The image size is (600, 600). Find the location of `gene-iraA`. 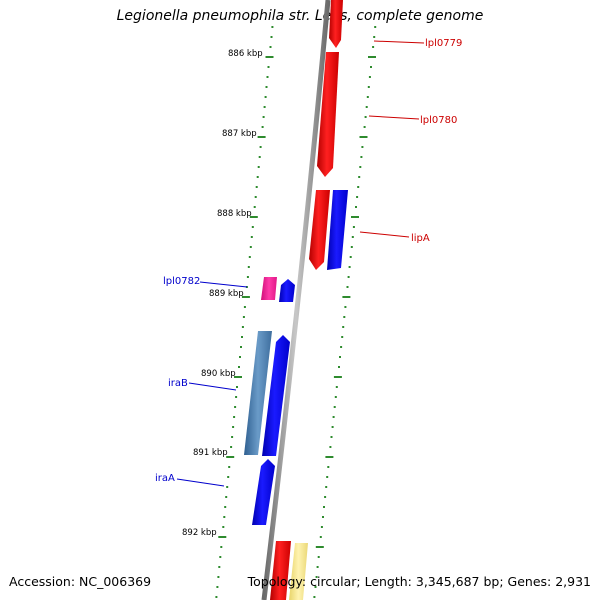

gene-iraA is located at coordinates (263, 492).